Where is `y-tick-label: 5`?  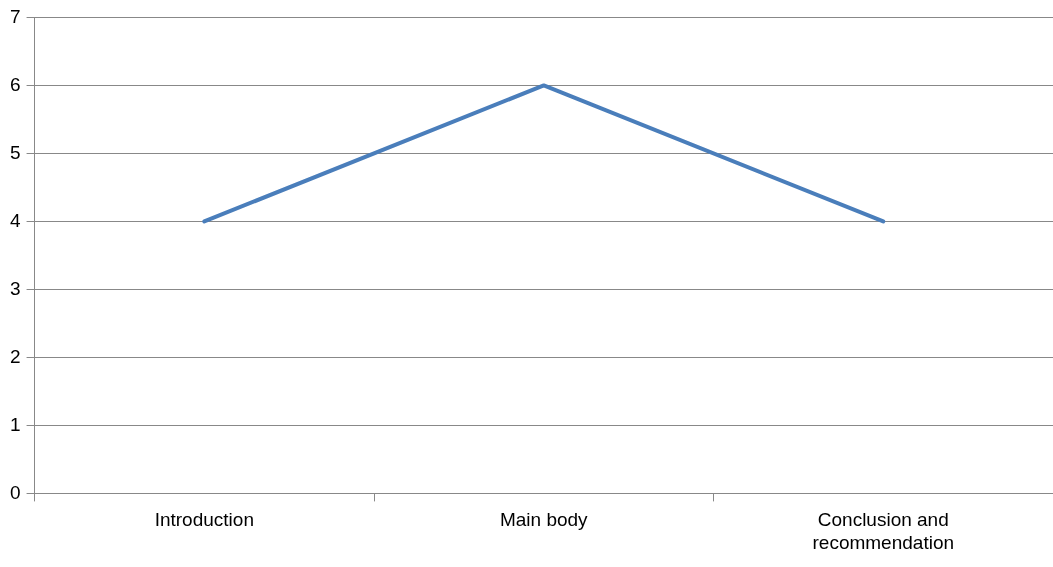
y-tick-label: 5 is located at coordinates (15, 152).